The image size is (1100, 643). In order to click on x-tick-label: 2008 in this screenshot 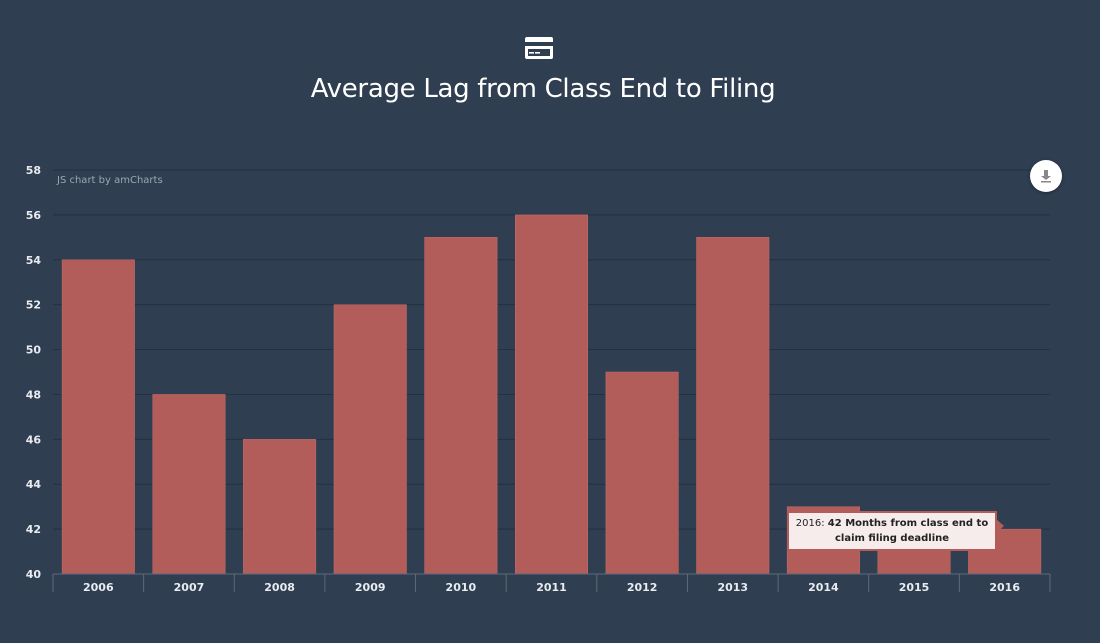, I will do `click(279, 587)`.